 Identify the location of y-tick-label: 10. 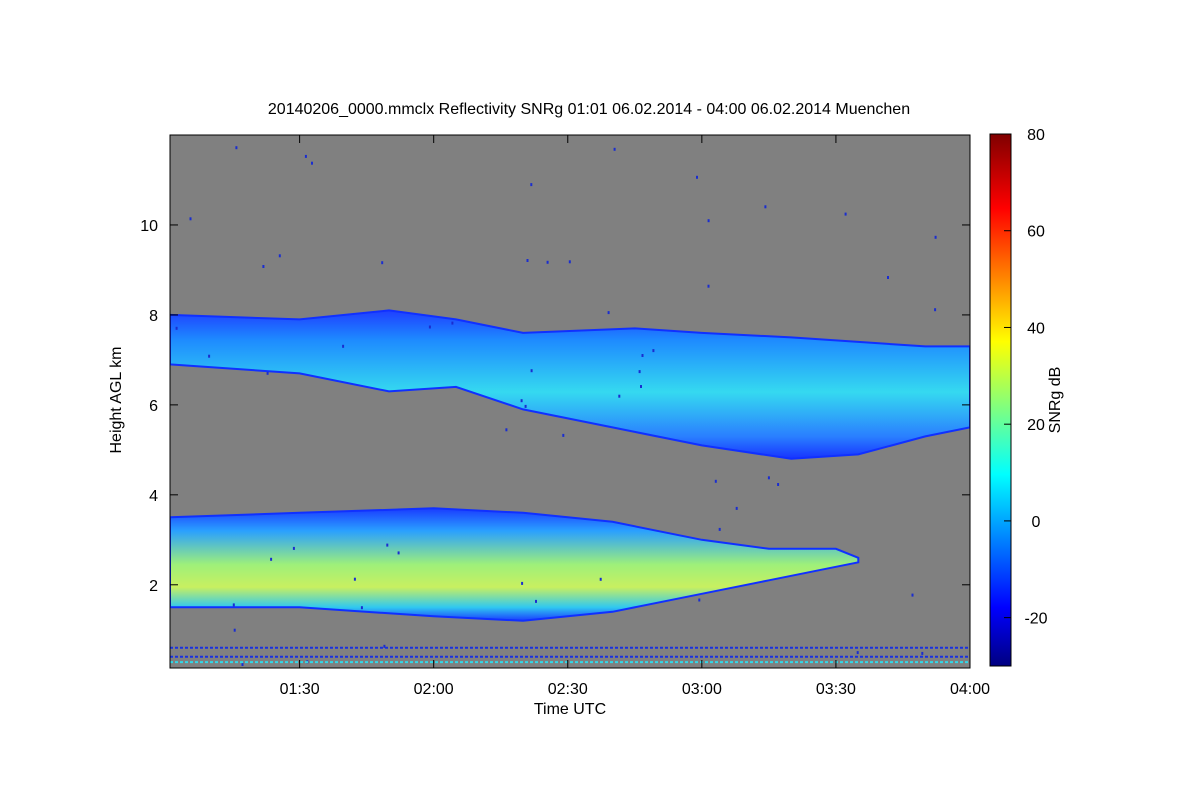
(149, 226).